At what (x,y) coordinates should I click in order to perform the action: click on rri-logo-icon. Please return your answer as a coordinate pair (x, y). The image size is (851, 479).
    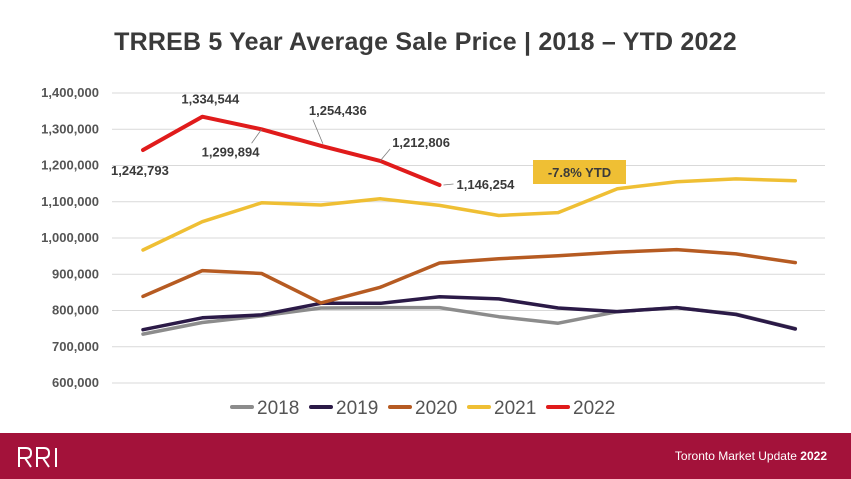
    Looking at the image, I should click on (37, 457).